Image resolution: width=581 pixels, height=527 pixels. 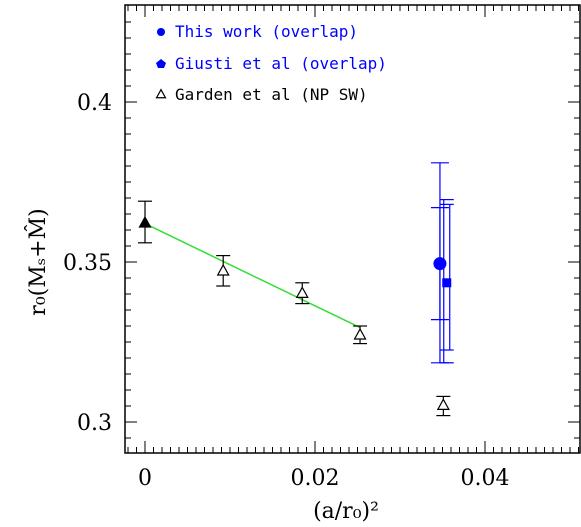 What do you see at coordinates (145, 478) in the screenshot?
I see `x-tick-label: 0` at bounding box center [145, 478].